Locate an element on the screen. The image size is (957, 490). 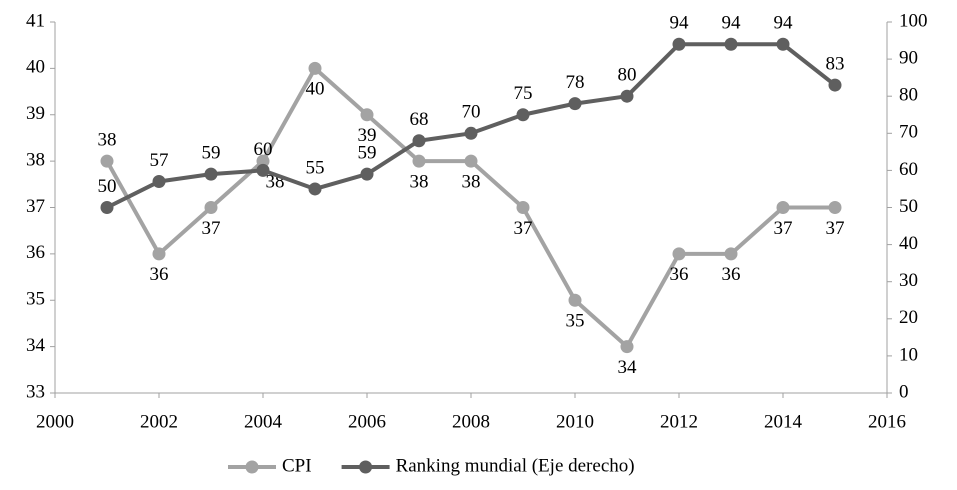
legend-label: Ranking mundial (Eje derecho) is located at coordinates (515, 465).